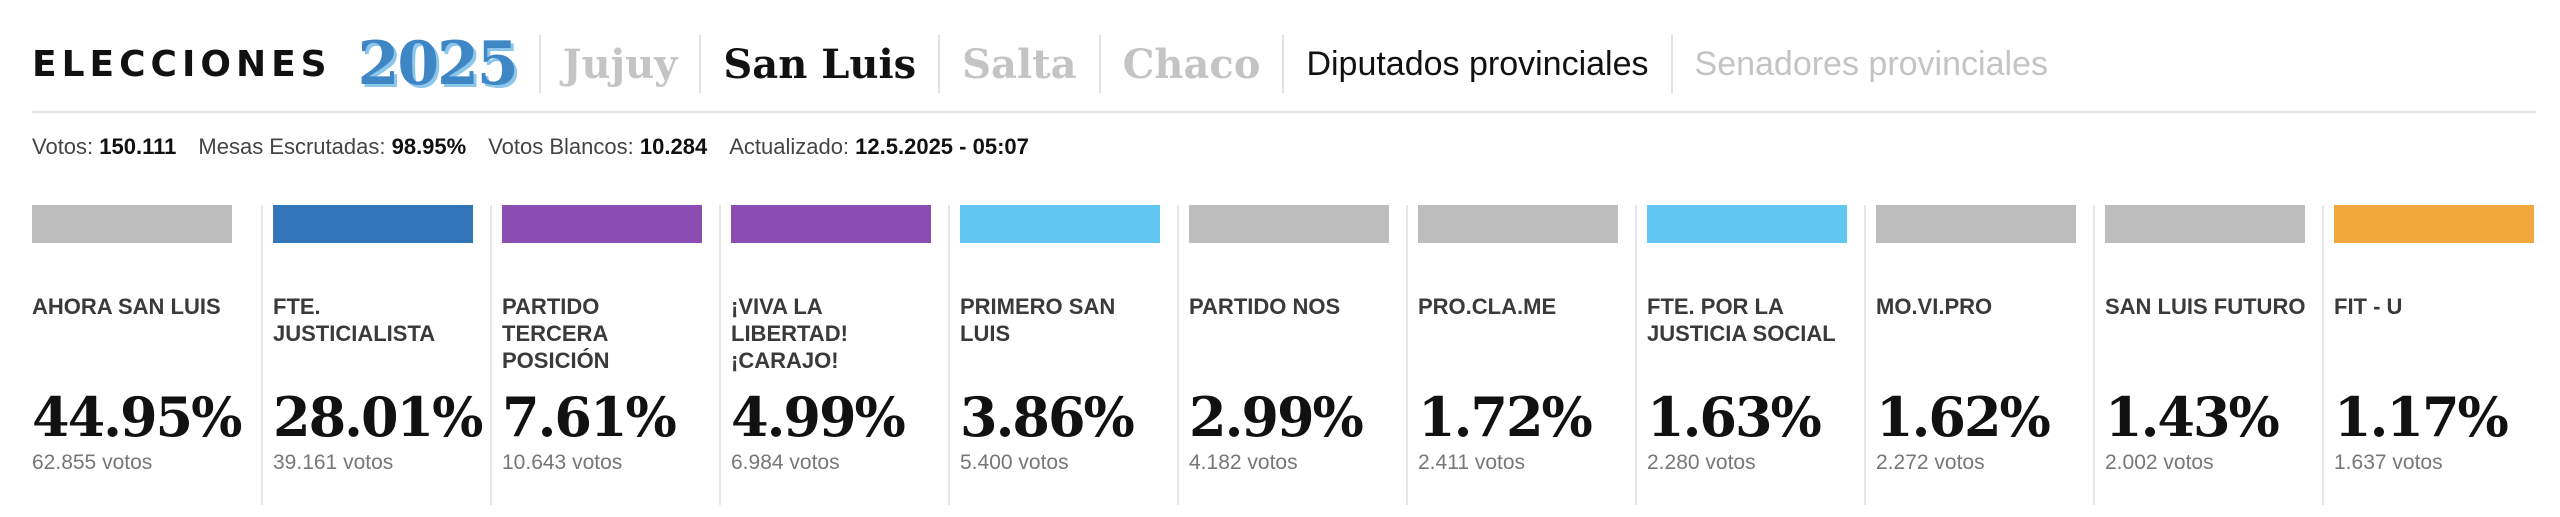 This screenshot has width=2560, height=517. What do you see at coordinates (1243, 462) in the screenshot?
I see `party-votes: 4.182 votos` at bounding box center [1243, 462].